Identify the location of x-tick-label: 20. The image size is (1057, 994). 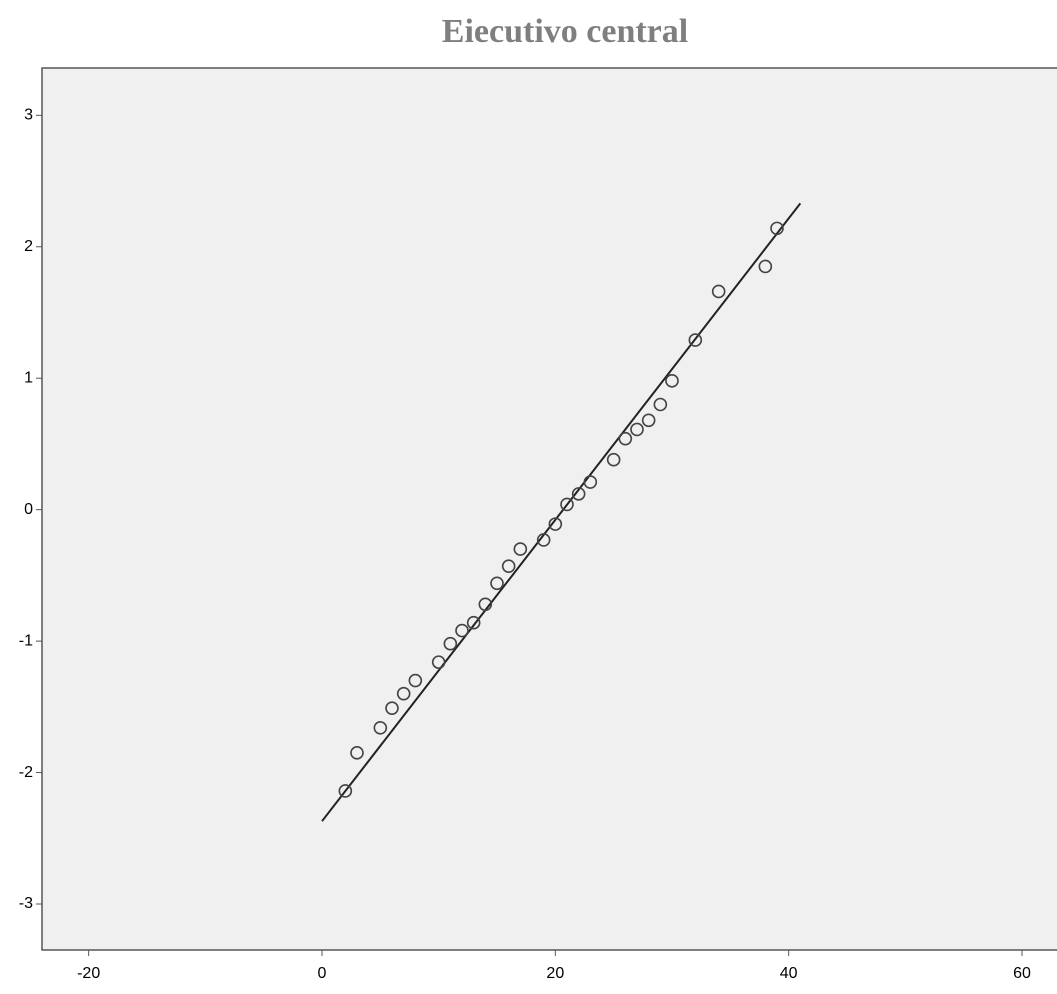
(555, 973).